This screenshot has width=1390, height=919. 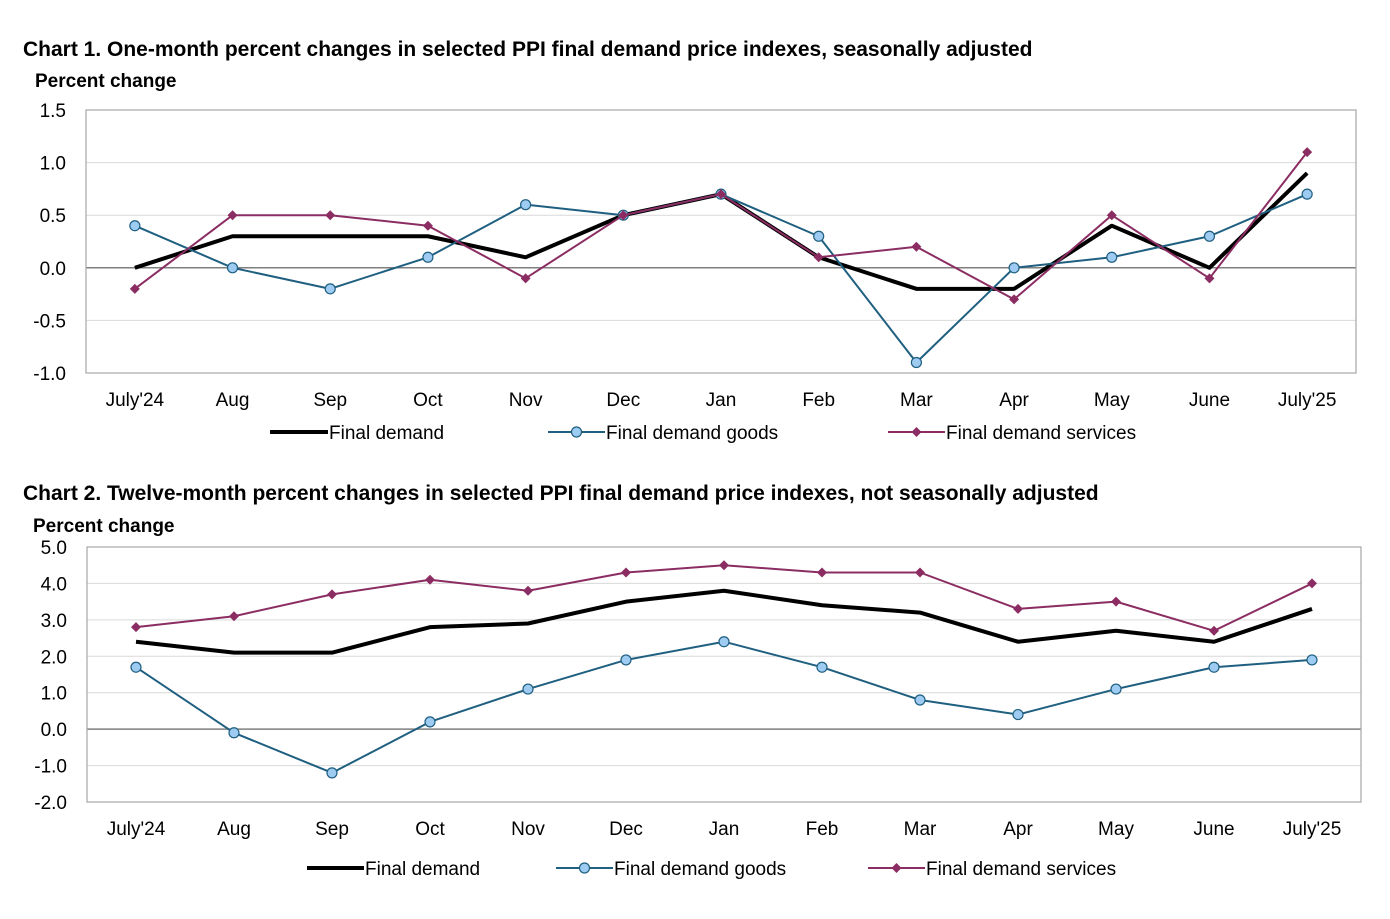 I want to click on y-tick-label: 0.0, so click(x=53, y=269).